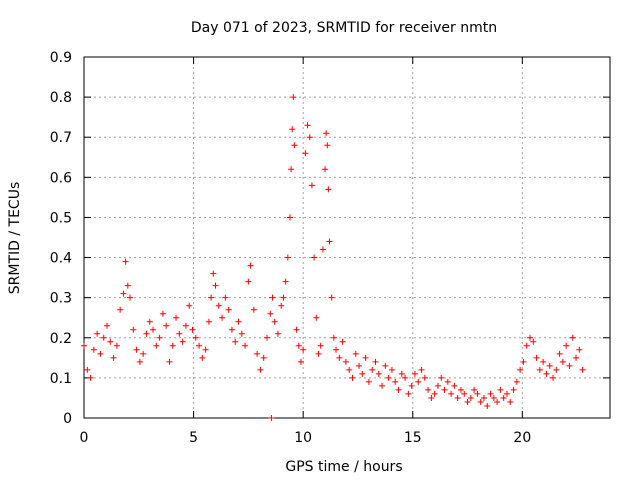 The height and width of the screenshot is (480, 640). Describe the element at coordinates (67, 419) in the screenshot. I see `y-tick-label: 0` at that location.